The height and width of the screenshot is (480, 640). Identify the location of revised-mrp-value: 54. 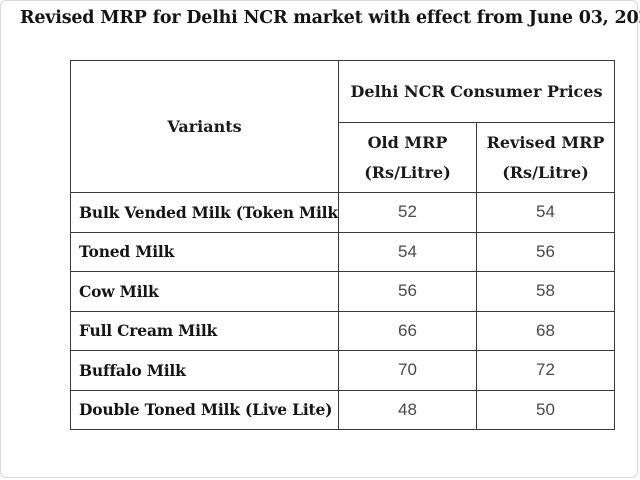
(545, 212).